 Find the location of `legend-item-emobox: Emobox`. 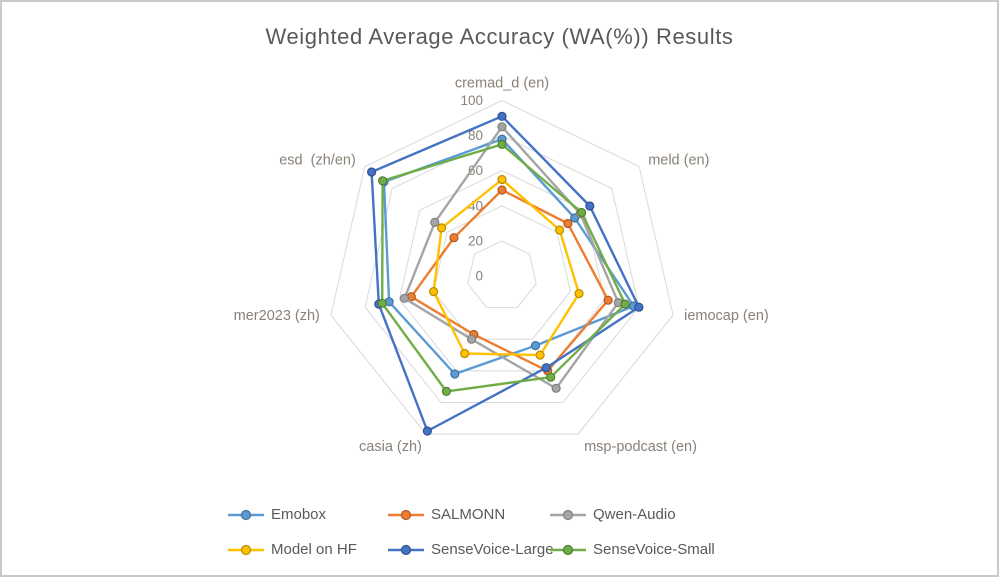

legend-item-emobox: Emobox is located at coordinates (276, 515).